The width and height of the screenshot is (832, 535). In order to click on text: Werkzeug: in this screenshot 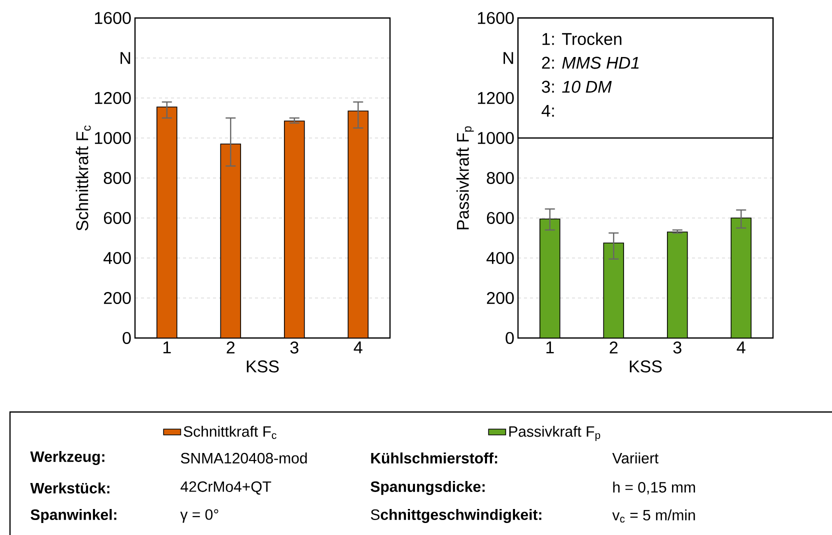, I will do `click(67, 458)`.